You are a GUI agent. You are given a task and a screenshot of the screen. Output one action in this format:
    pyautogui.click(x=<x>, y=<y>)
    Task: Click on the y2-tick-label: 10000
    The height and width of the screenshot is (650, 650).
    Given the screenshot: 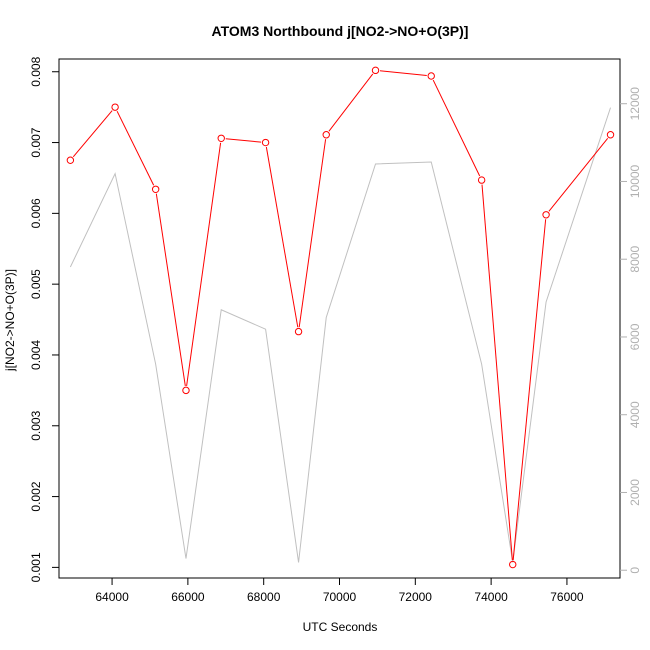 What is the action you would take?
    pyautogui.click(x=635, y=181)
    